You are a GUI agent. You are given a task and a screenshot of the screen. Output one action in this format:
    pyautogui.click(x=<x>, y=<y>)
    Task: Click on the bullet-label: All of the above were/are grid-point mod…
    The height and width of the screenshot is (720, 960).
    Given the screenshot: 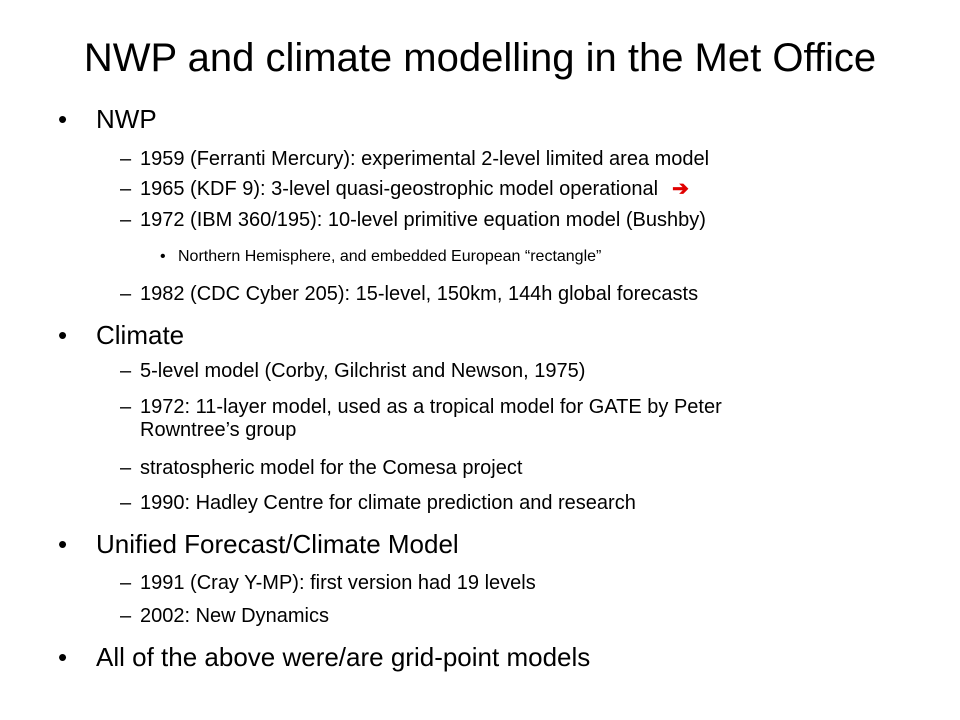 What is the action you would take?
    pyautogui.click(x=343, y=657)
    